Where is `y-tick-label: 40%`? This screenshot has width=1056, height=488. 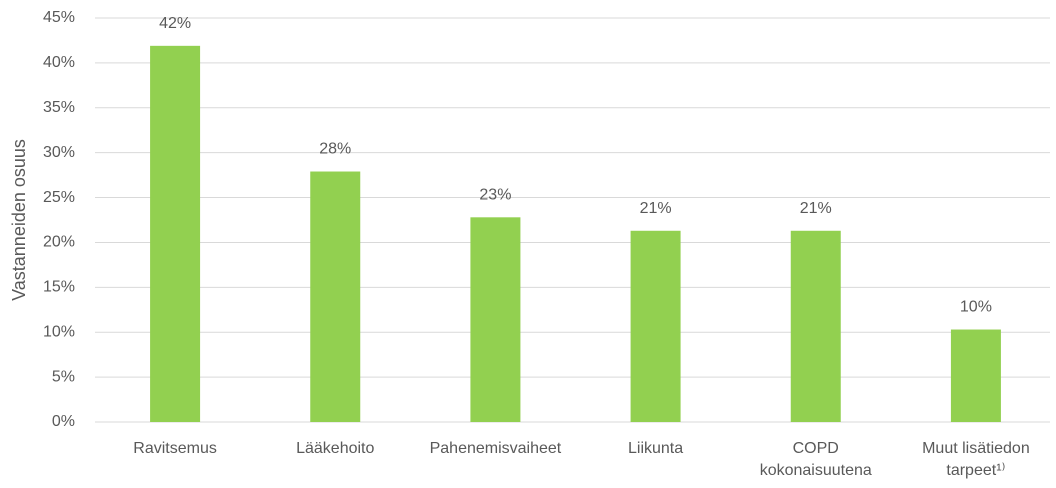
y-tick-label: 40% is located at coordinates (59, 62).